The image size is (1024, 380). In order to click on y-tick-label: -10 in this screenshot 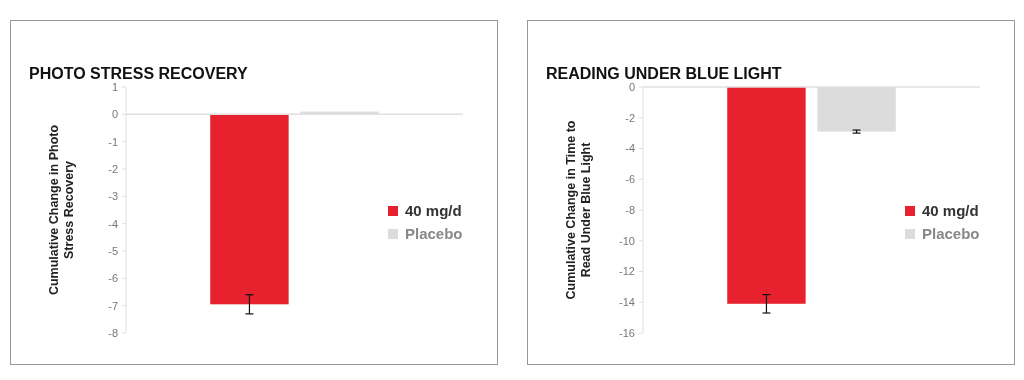, I will do `click(627, 240)`.